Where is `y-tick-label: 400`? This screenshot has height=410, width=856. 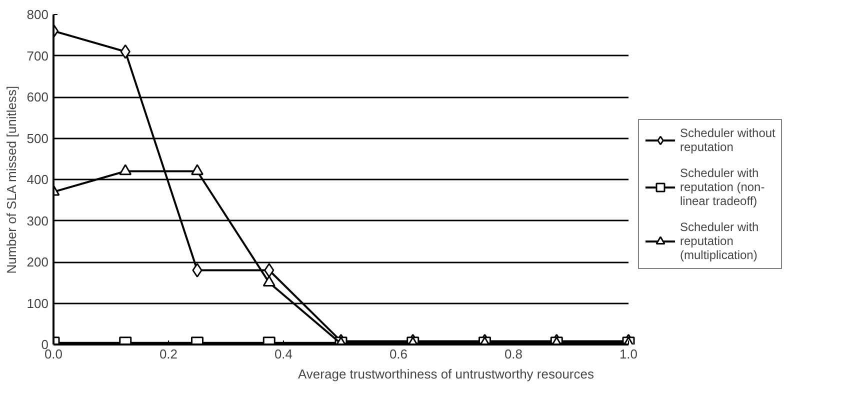
y-tick-label: 400 is located at coordinates (37, 179).